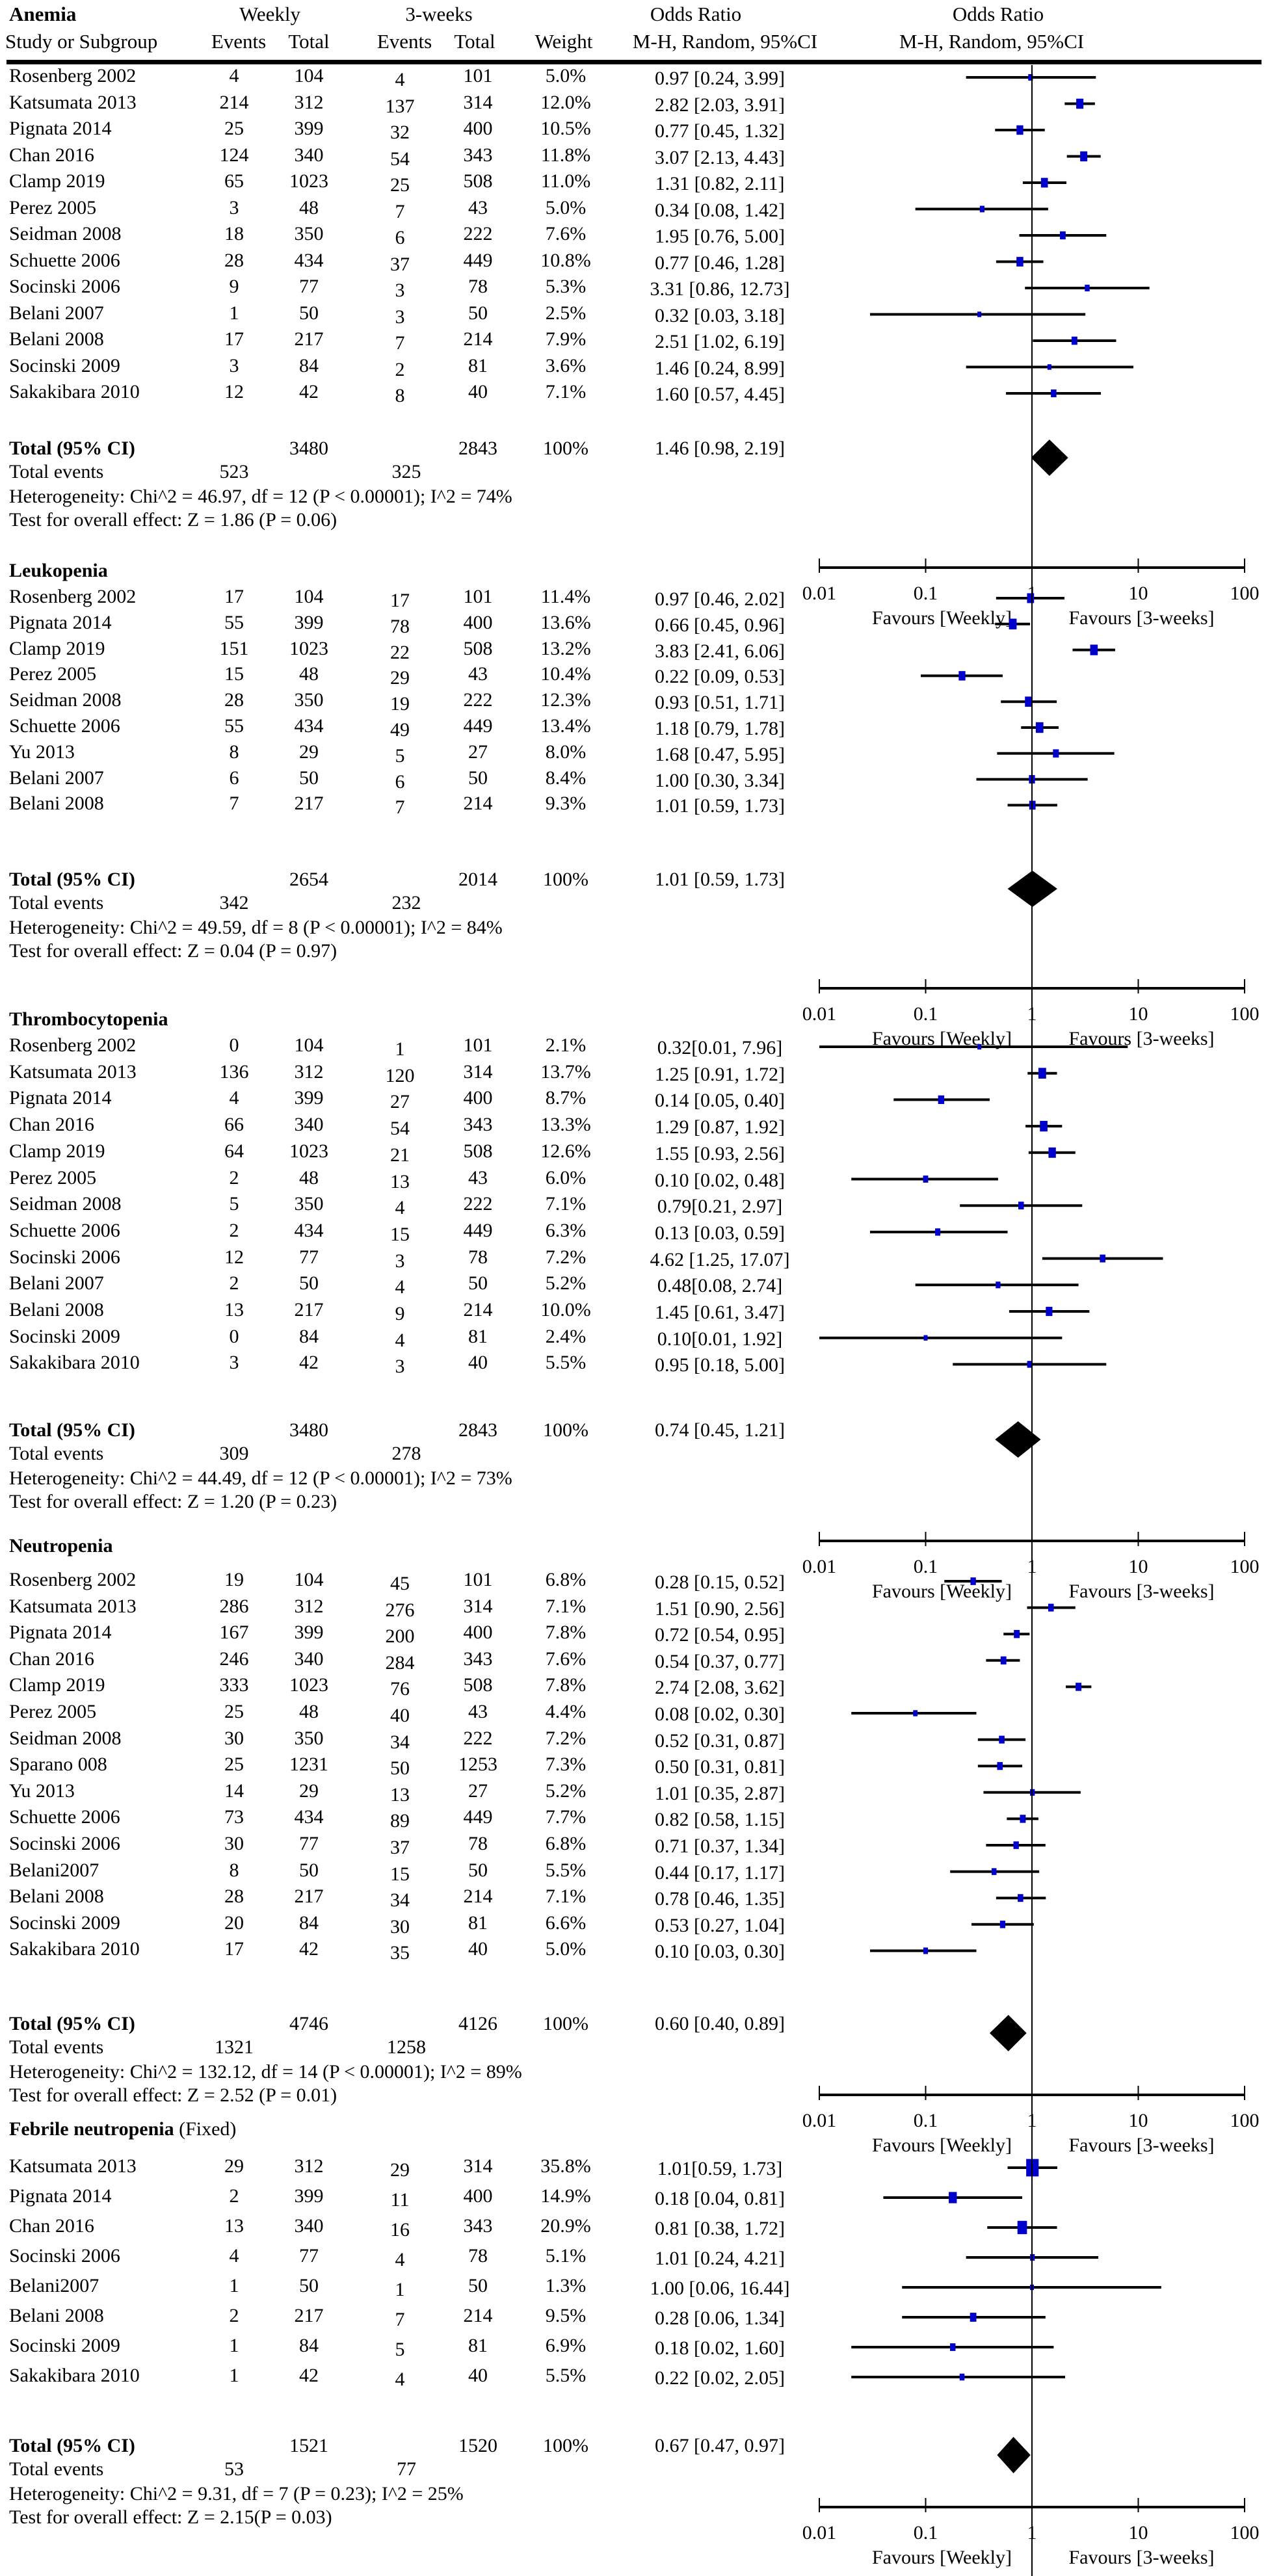 This screenshot has width=1268, height=2576. What do you see at coordinates (308, 1151) in the screenshot?
I see `weekly-total: 1023` at bounding box center [308, 1151].